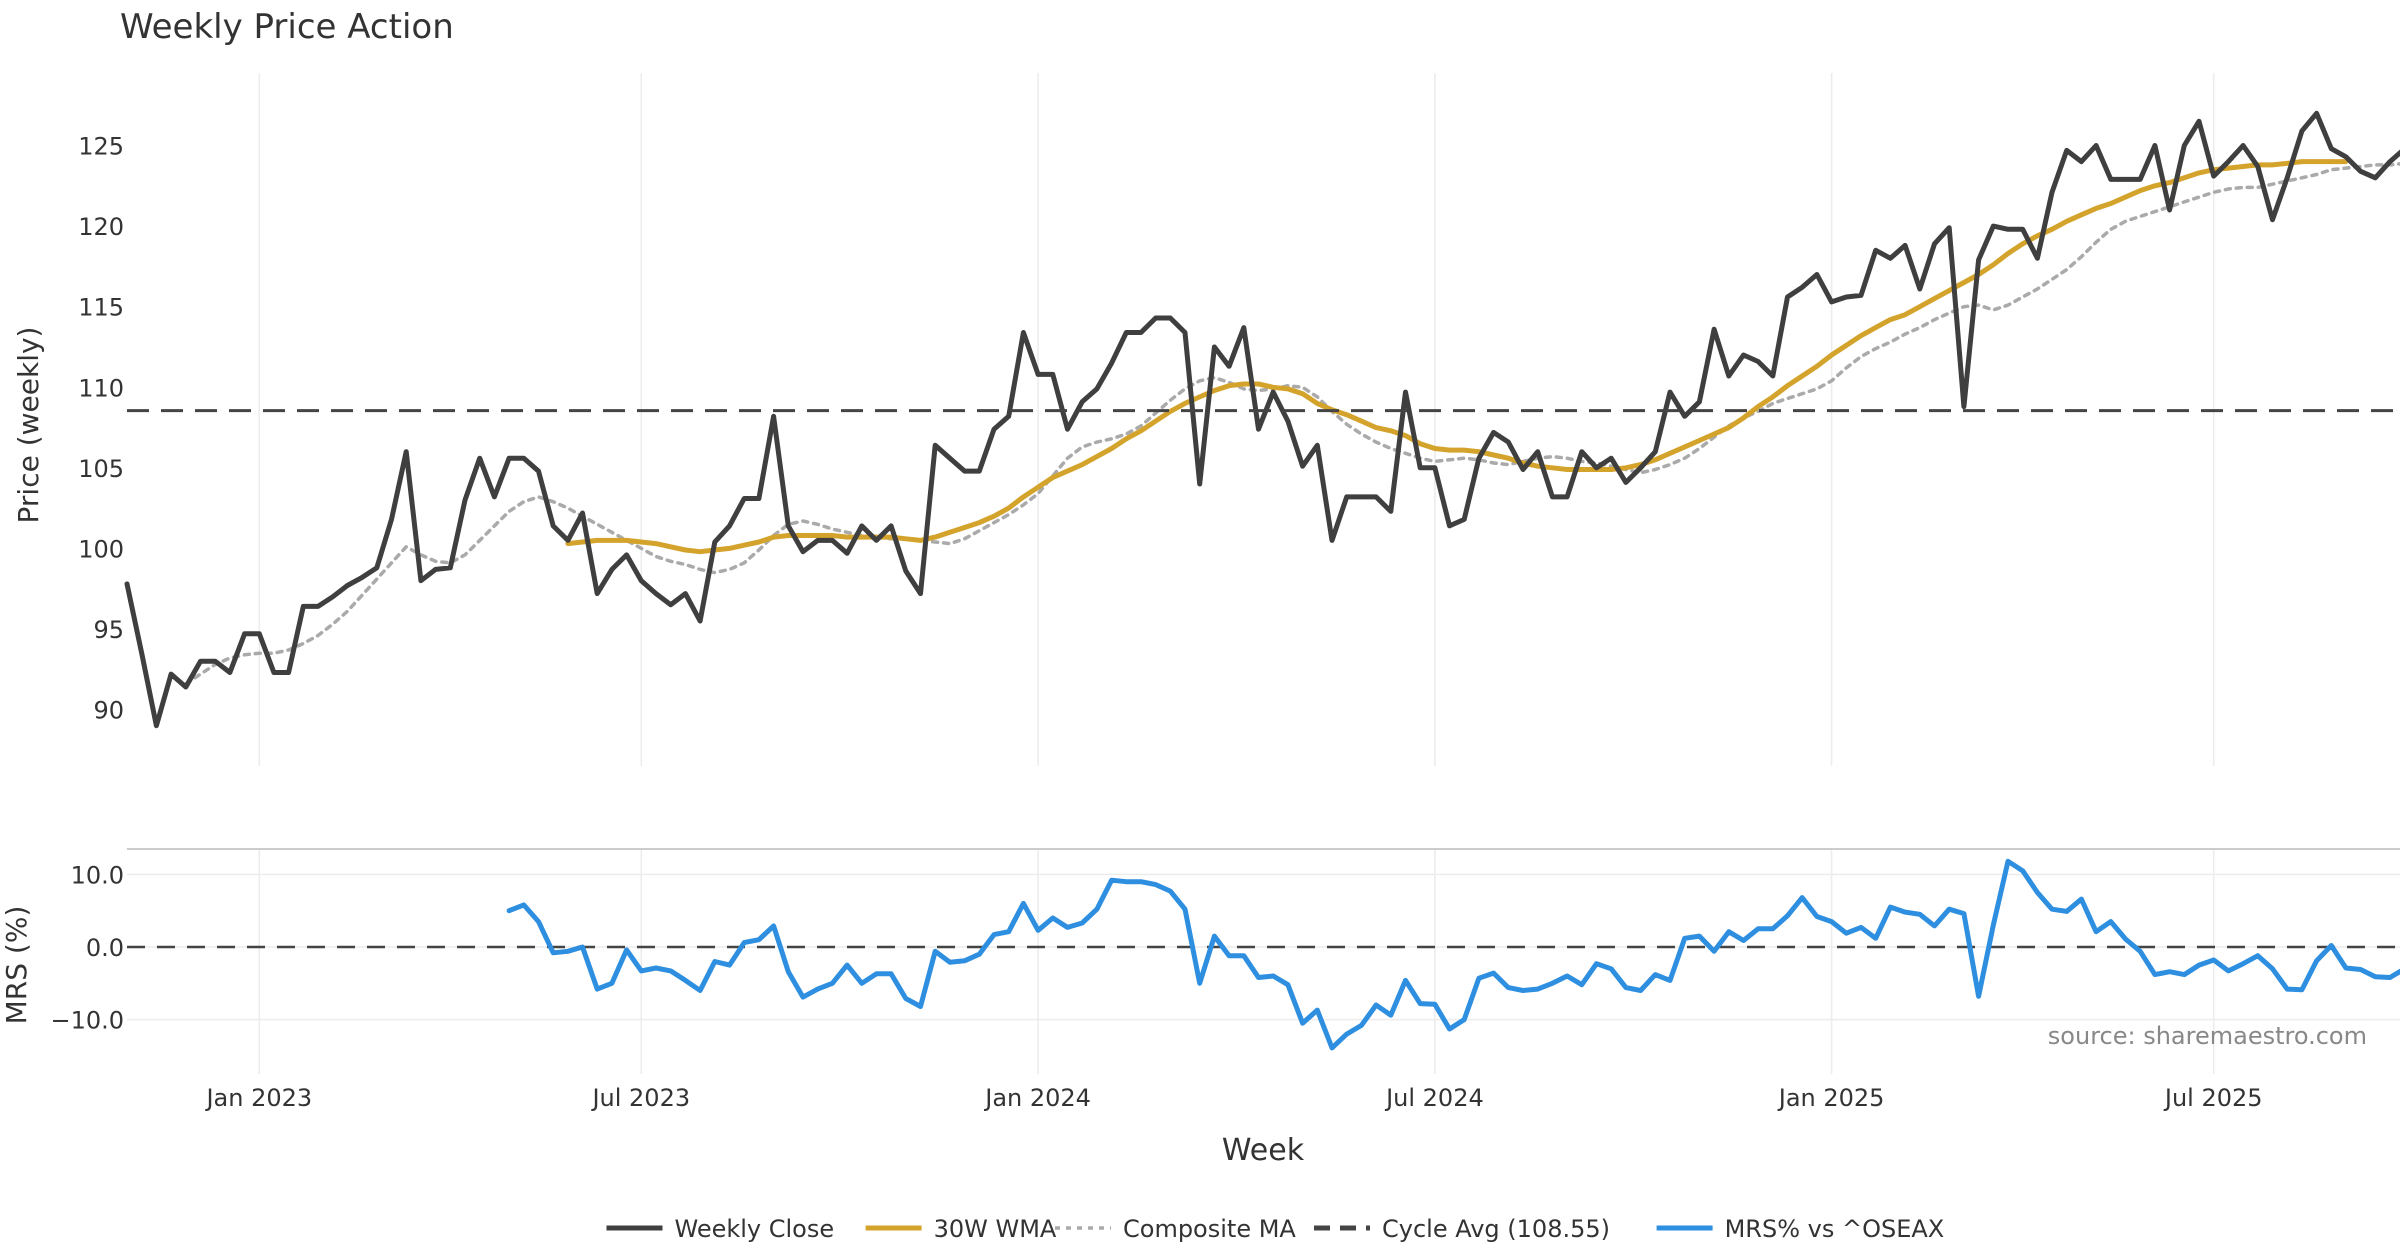  I want to click on legend-label: Cycle Avg (108.55), so click(1496, 1229).